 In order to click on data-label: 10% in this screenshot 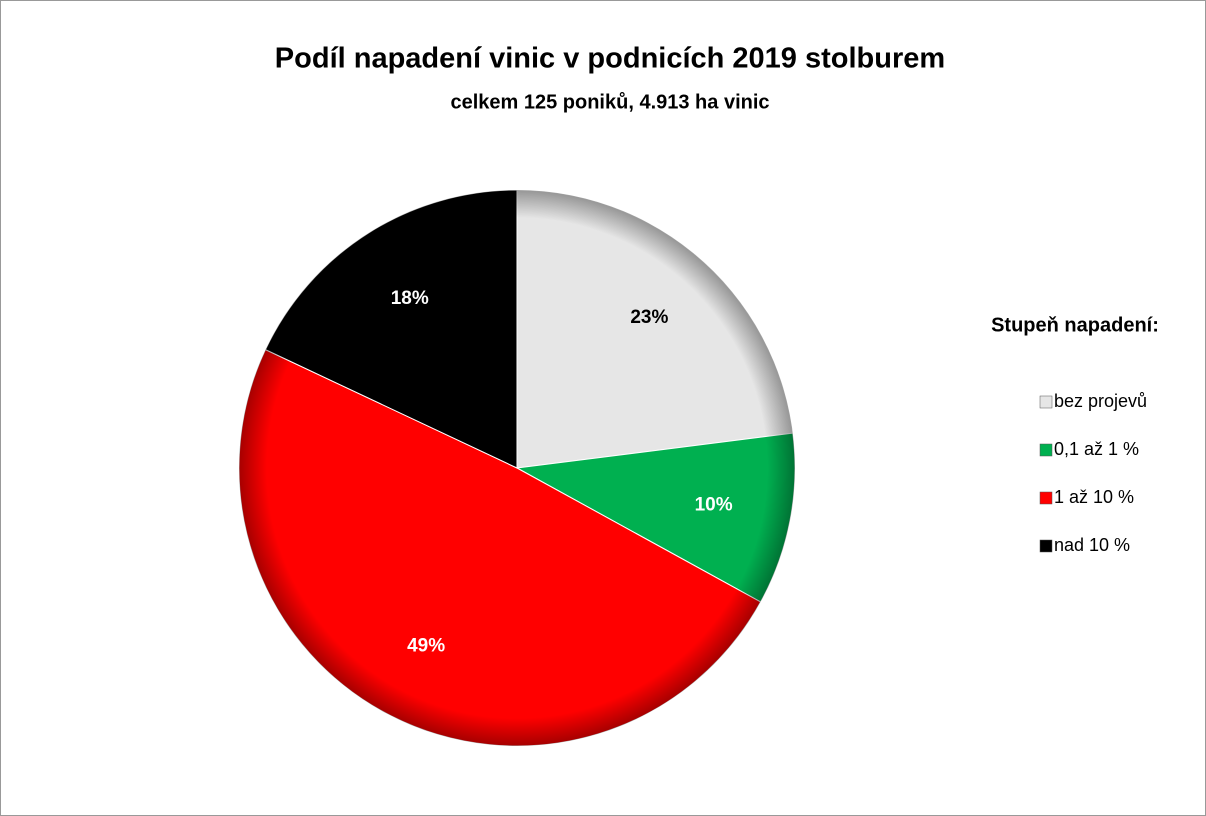, I will do `click(714, 505)`.